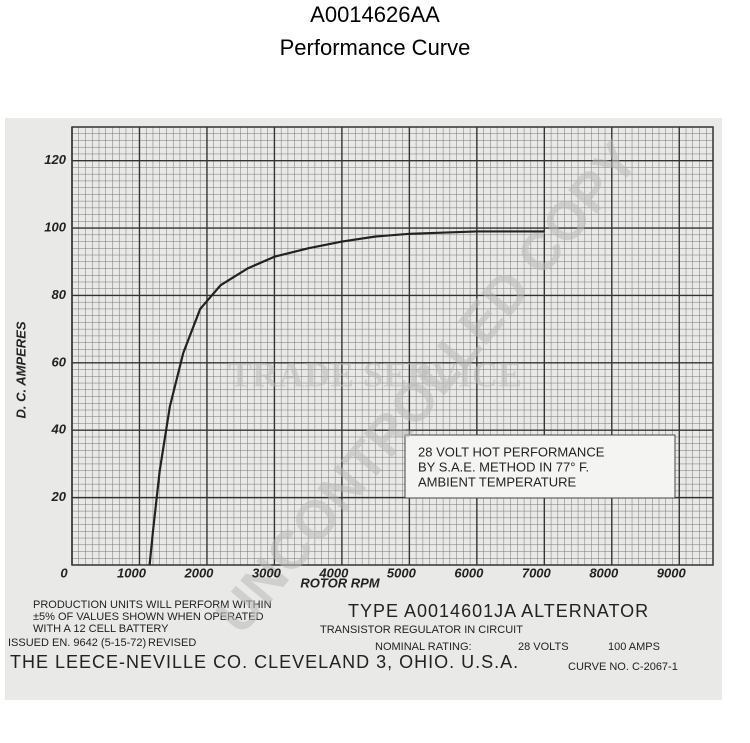  I want to click on y-tick-label: 40, so click(59, 429).